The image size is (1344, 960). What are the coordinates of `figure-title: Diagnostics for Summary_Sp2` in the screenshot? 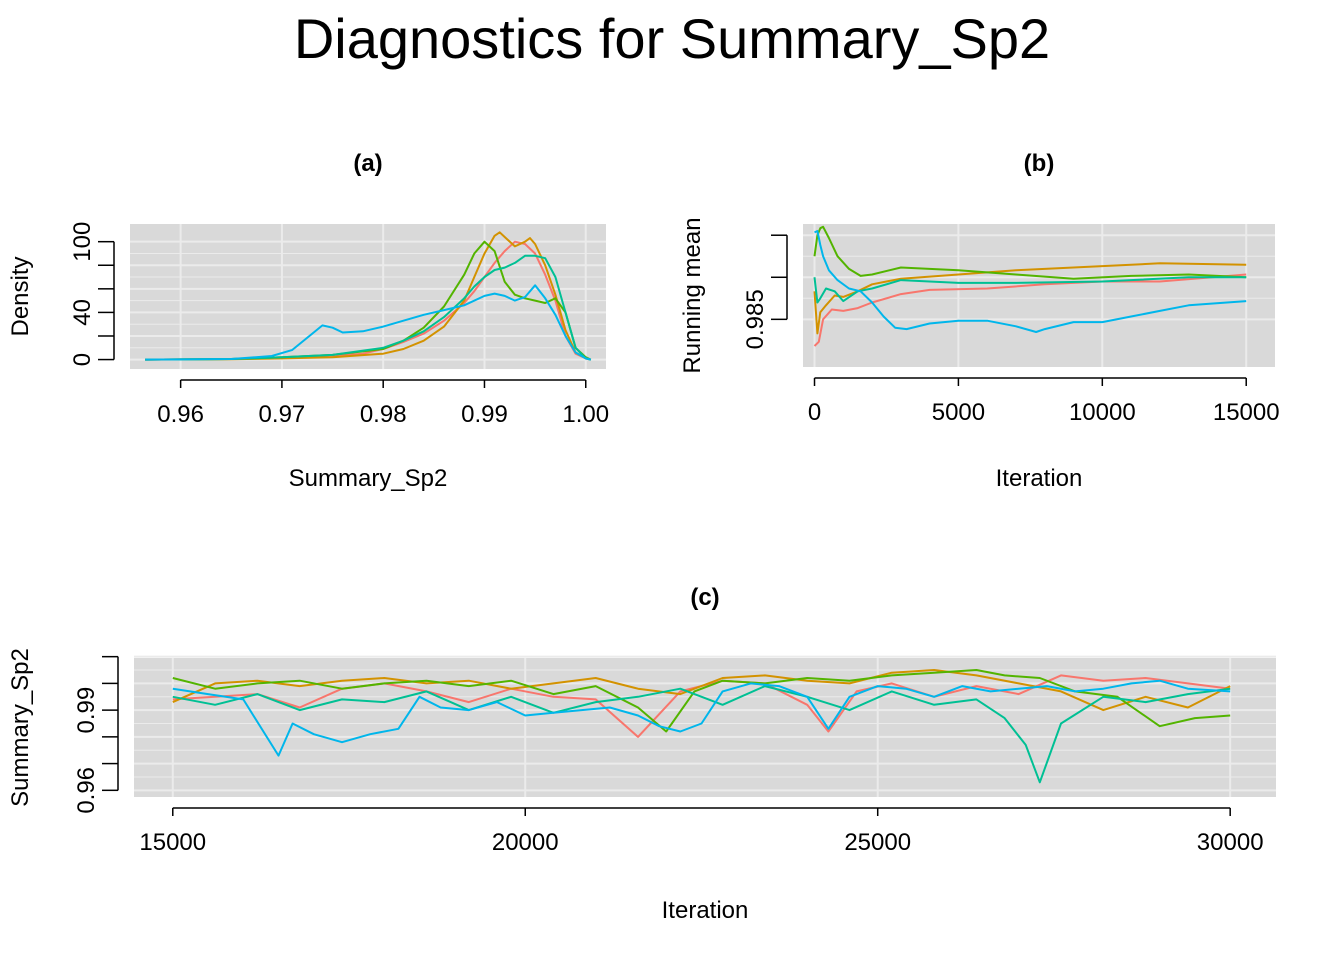 It's located at (672, 38).